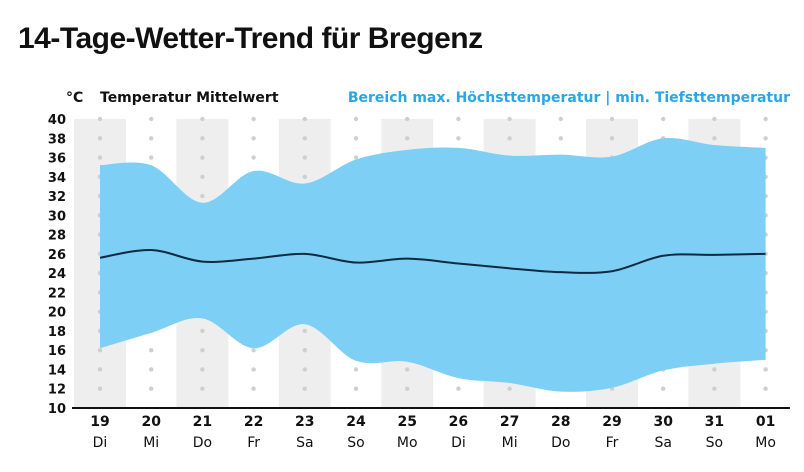  Describe the element at coordinates (57, 265) in the screenshot. I see `y-axis: 40 38 36 34 32 30 28 26 24 22 20 18 16 14 12 10` at that location.